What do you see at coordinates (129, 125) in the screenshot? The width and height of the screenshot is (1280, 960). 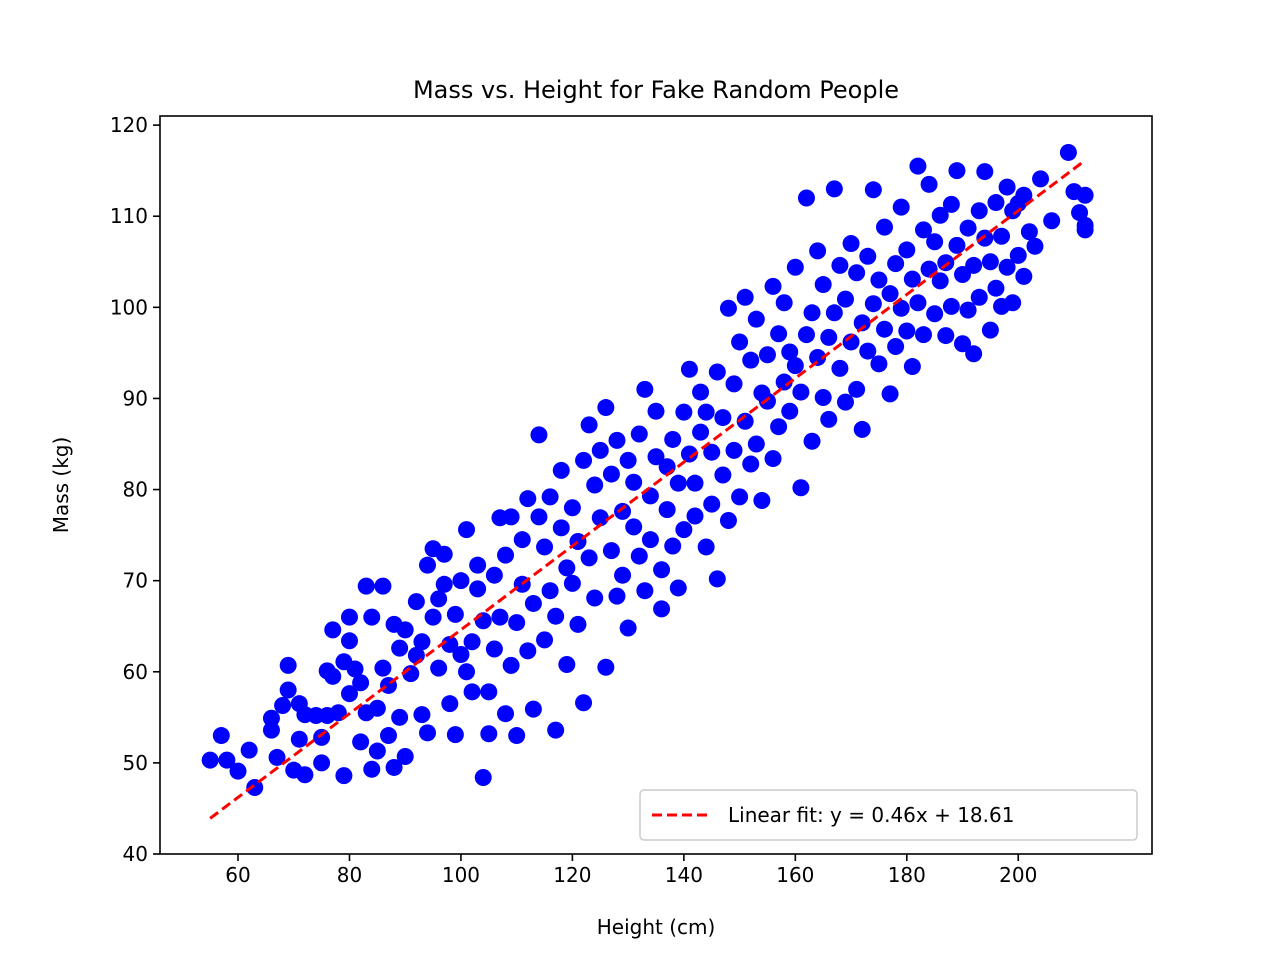 I see `y-tick-label: 120` at bounding box center [129, 125].